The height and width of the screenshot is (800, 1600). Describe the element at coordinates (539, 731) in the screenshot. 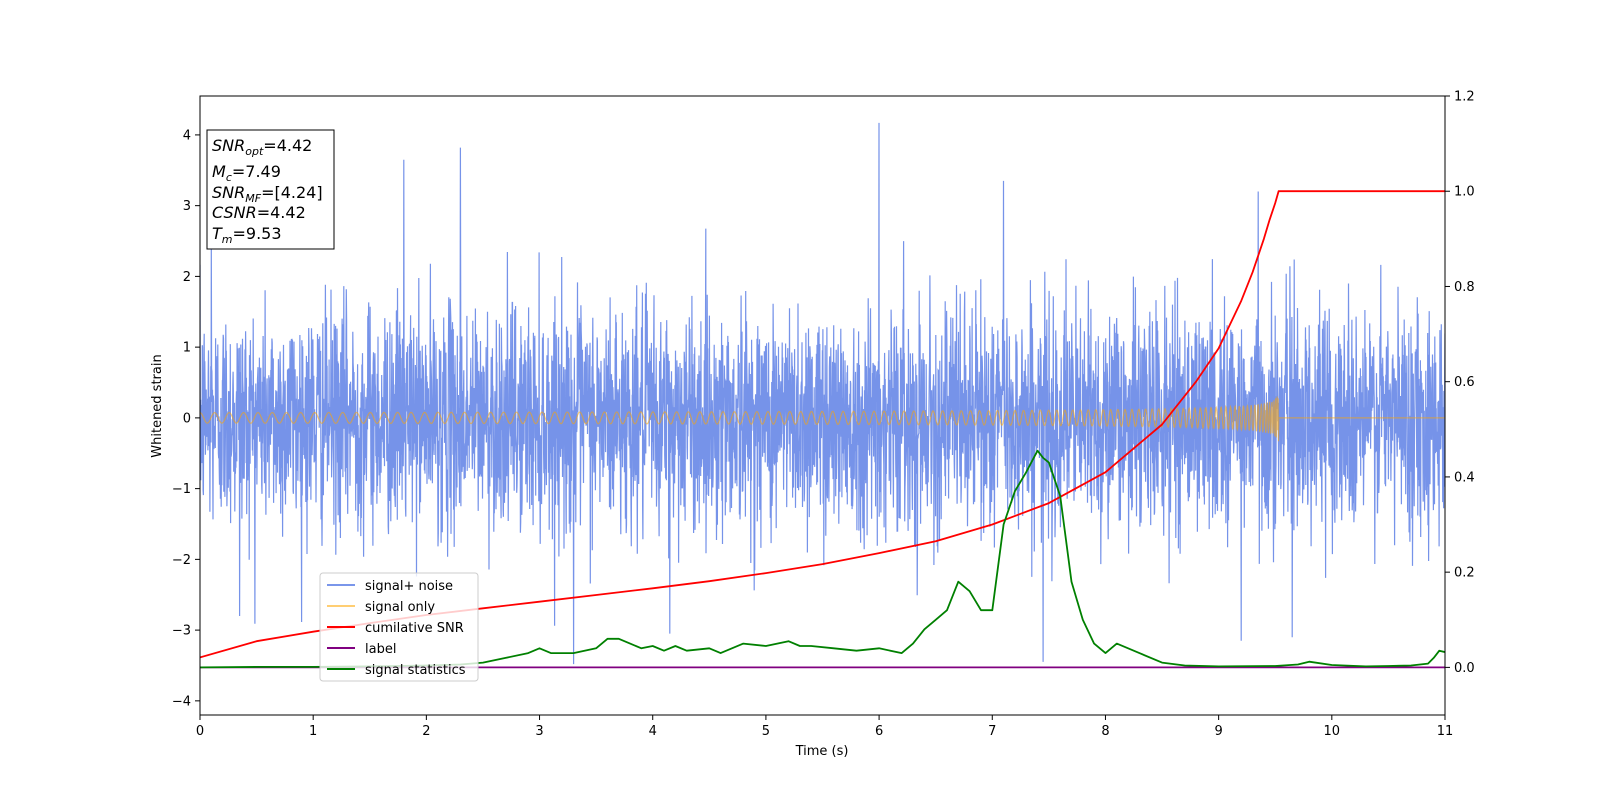

I see `x-tick-label: 3` at that location.